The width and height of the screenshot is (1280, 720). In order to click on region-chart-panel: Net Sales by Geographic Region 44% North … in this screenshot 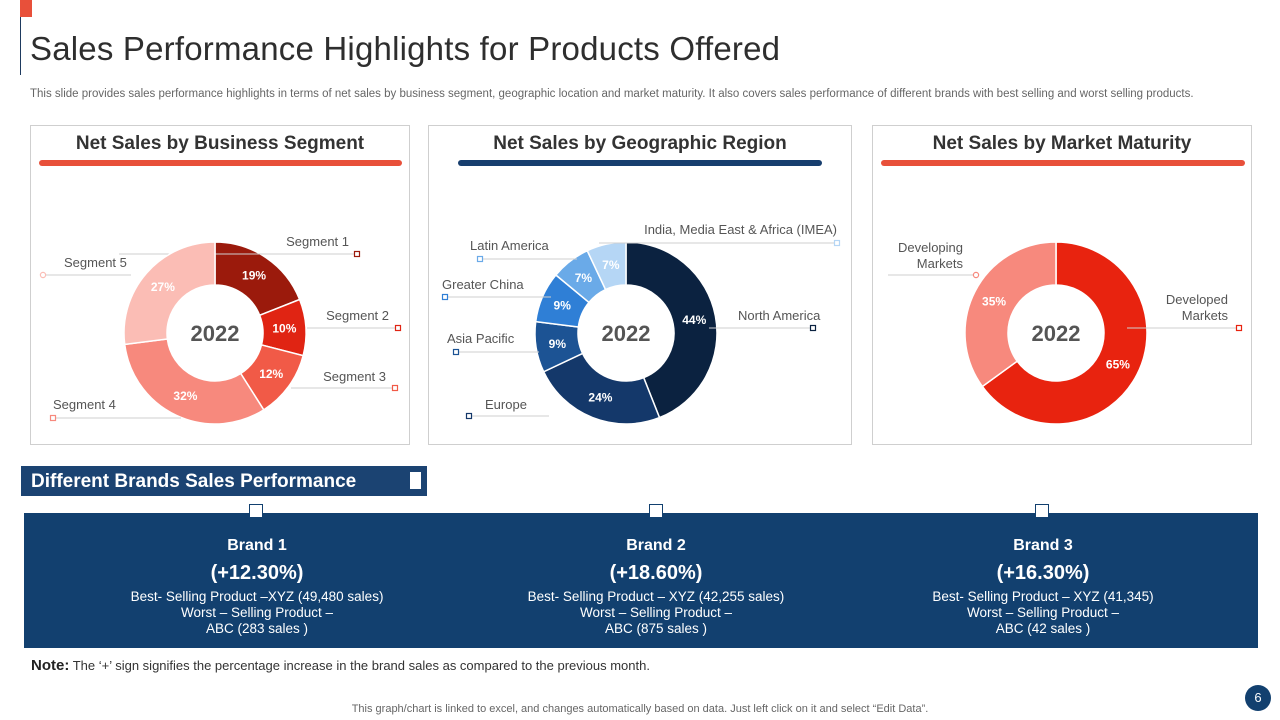, I will do `click(640, 285)`.